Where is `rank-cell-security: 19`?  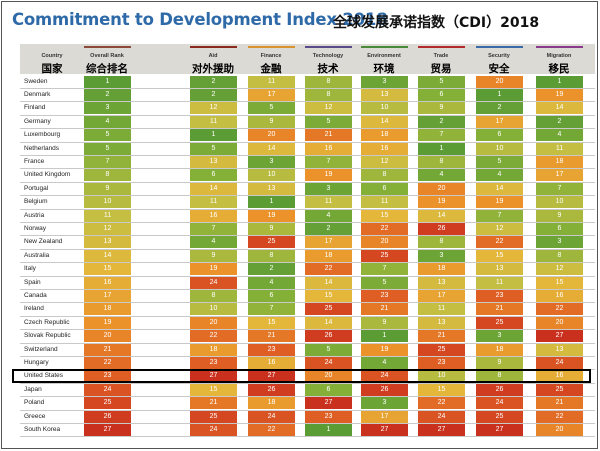
rank-cell-security: 19 is located at coordinates (499, 202).